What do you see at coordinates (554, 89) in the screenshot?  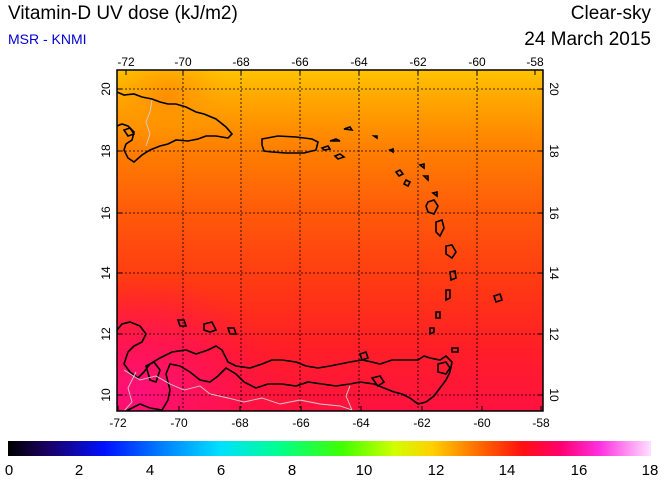 I see `lat-tick-right: 20` at bounding box center [554, 89].